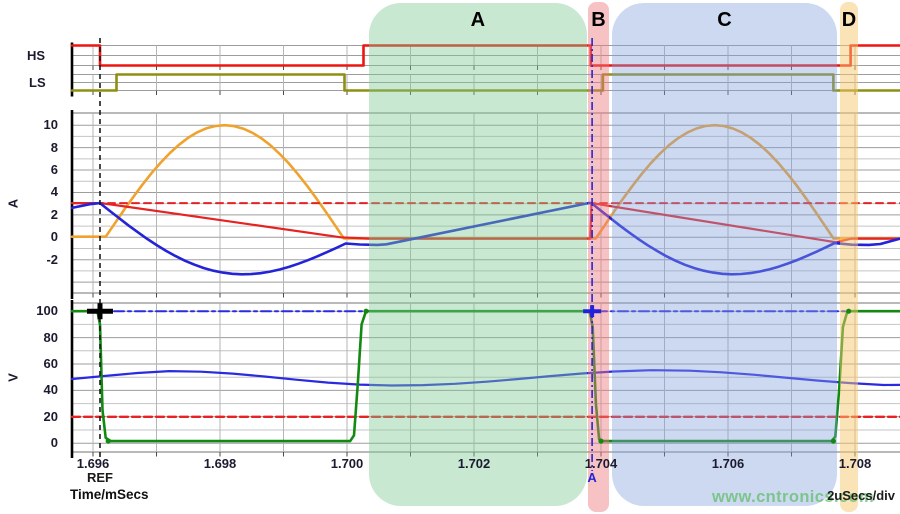  What do you see at coordinates (601, 463) in the screenshot?
I see `x-tick-label: 1.704` at bounding box center [601, 463].